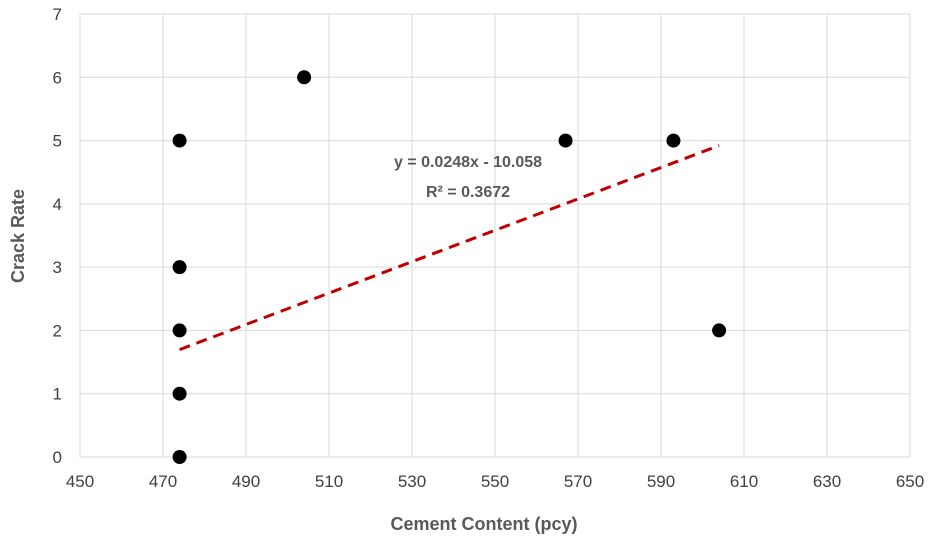  Describe the element at coordinates (80, 481) in the screenshot. I see `x-tick-label: 450` at that location.